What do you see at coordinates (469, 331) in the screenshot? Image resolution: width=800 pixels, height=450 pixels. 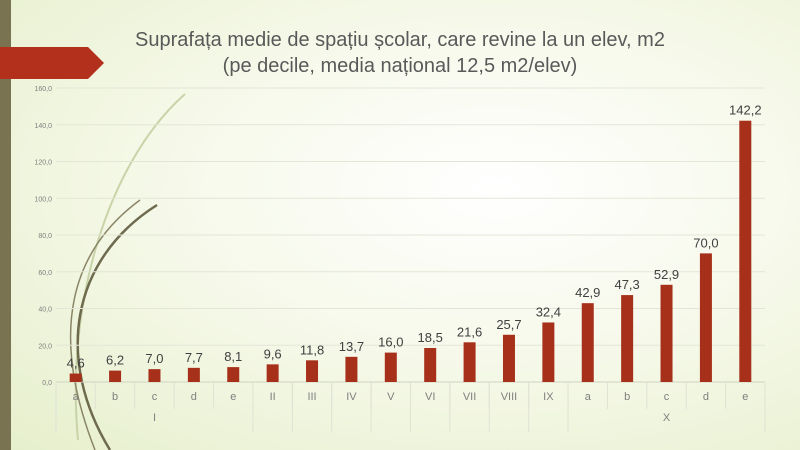 I see `data-label: 21,6` at bounding box center [469, 331].